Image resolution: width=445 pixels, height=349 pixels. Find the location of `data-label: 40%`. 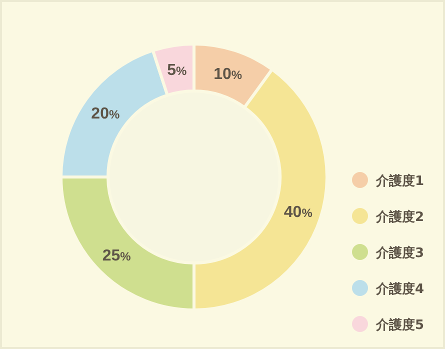

data-label: 40% is located at coordinates (298, 212).